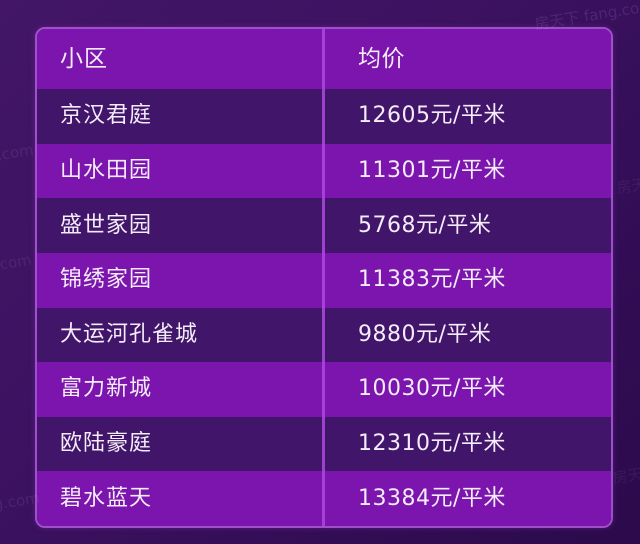  What do you see at coordinates (324, 498) in the screenshot?
I see `table-row: 碧水蓝天 13384元/平米` at bounding box center [324, 498].